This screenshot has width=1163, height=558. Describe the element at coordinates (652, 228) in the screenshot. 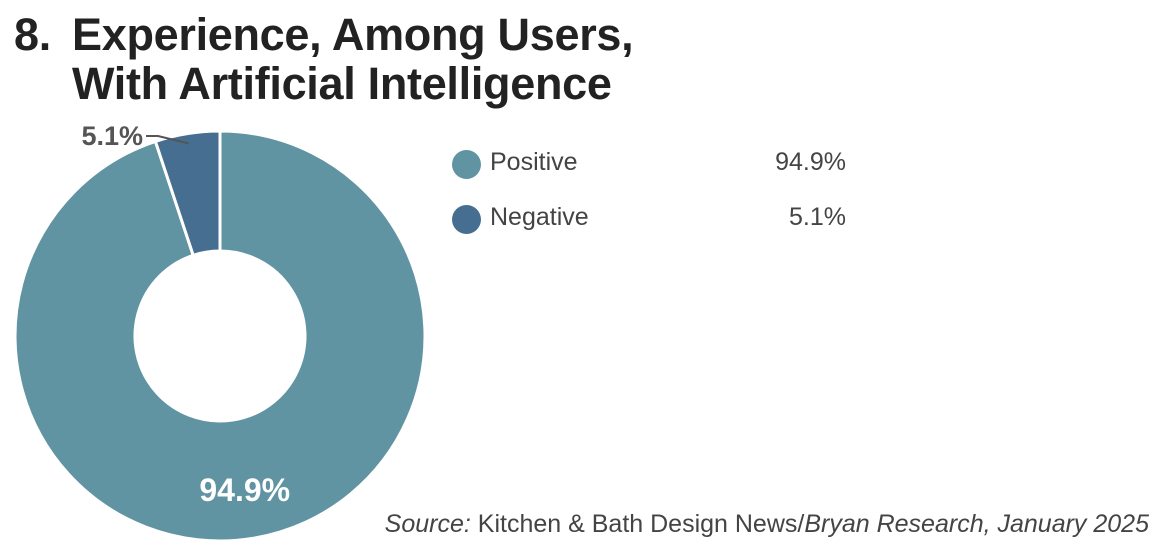

I see `legend-item-negative: Negative 5.1%` at that location.